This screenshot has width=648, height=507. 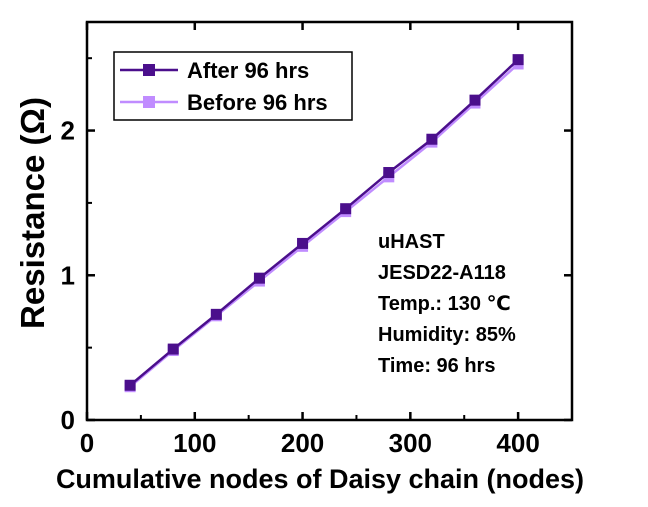 I want to click on legend-box, so click(x=233, y=86).